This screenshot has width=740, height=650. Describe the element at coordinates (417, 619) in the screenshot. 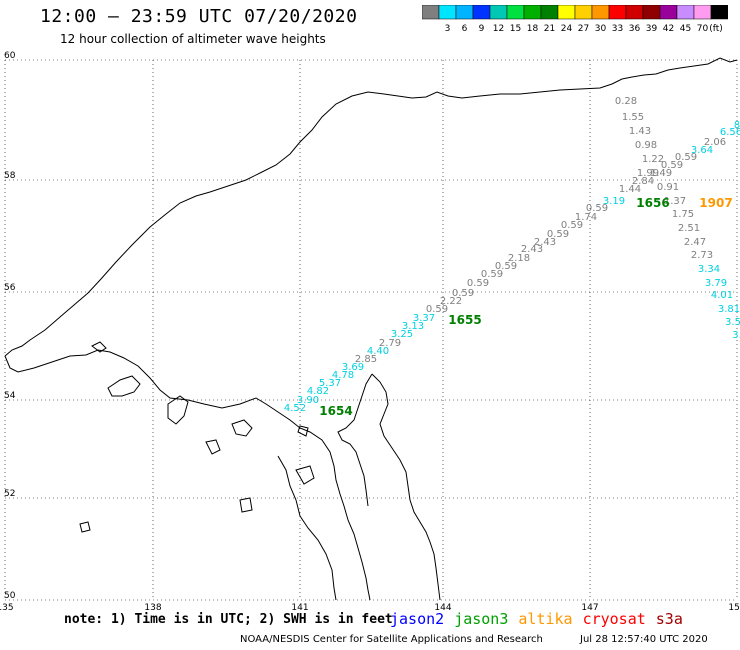

I see `mission-jason2: jason2` at that location.